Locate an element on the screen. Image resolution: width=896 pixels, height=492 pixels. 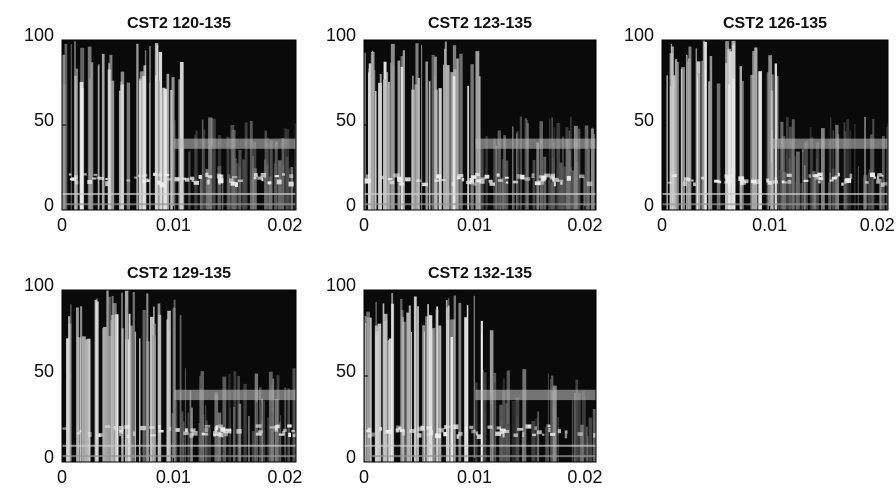
chart-title: CST2 126-135 is located at coordinates (775, 23).